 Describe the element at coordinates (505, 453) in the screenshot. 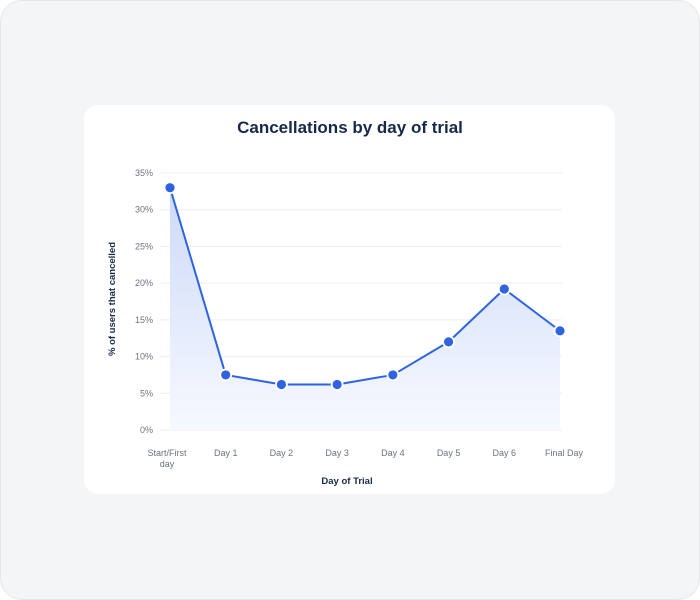

I see `x-tick-label: Day 6` at that location.